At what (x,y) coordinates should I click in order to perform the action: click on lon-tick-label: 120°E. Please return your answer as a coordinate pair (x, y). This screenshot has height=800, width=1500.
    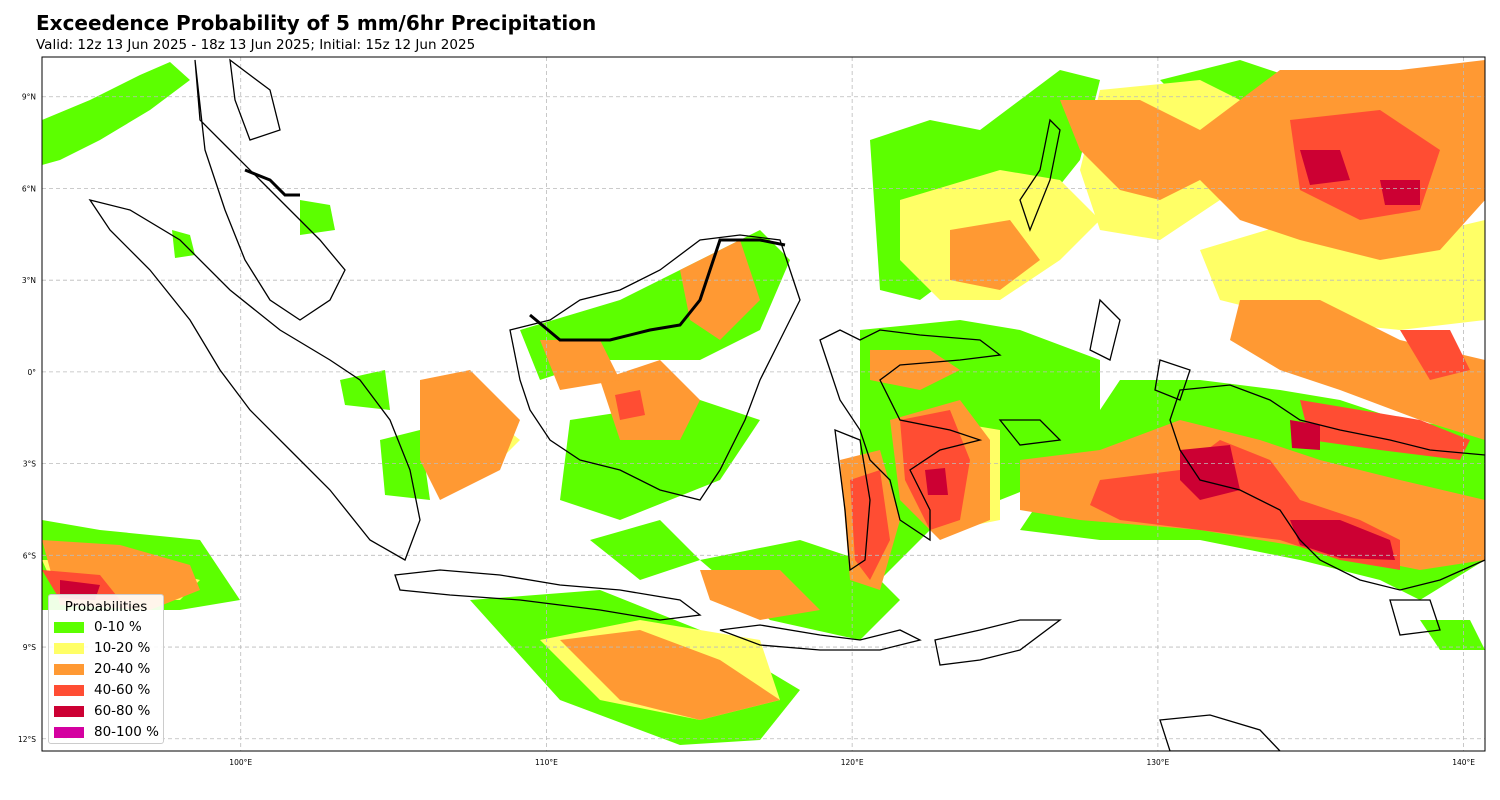
    Looking at the image, I should click on (852, 762).